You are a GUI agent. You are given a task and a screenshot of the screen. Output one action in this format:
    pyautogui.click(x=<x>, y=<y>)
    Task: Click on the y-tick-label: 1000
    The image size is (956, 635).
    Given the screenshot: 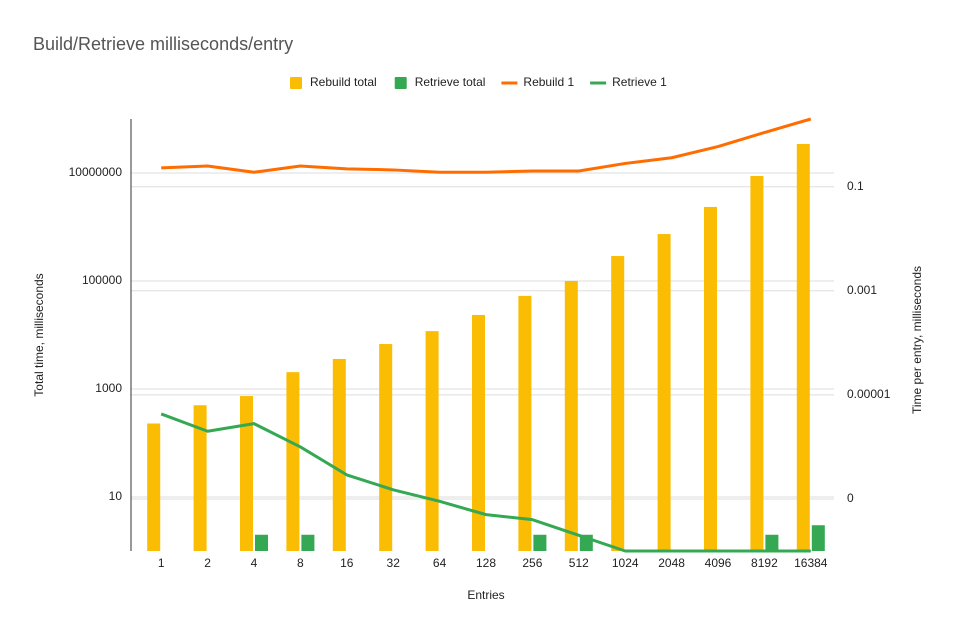 What is the action you would take?
    pyautogui.click(x=108, y=388)
    